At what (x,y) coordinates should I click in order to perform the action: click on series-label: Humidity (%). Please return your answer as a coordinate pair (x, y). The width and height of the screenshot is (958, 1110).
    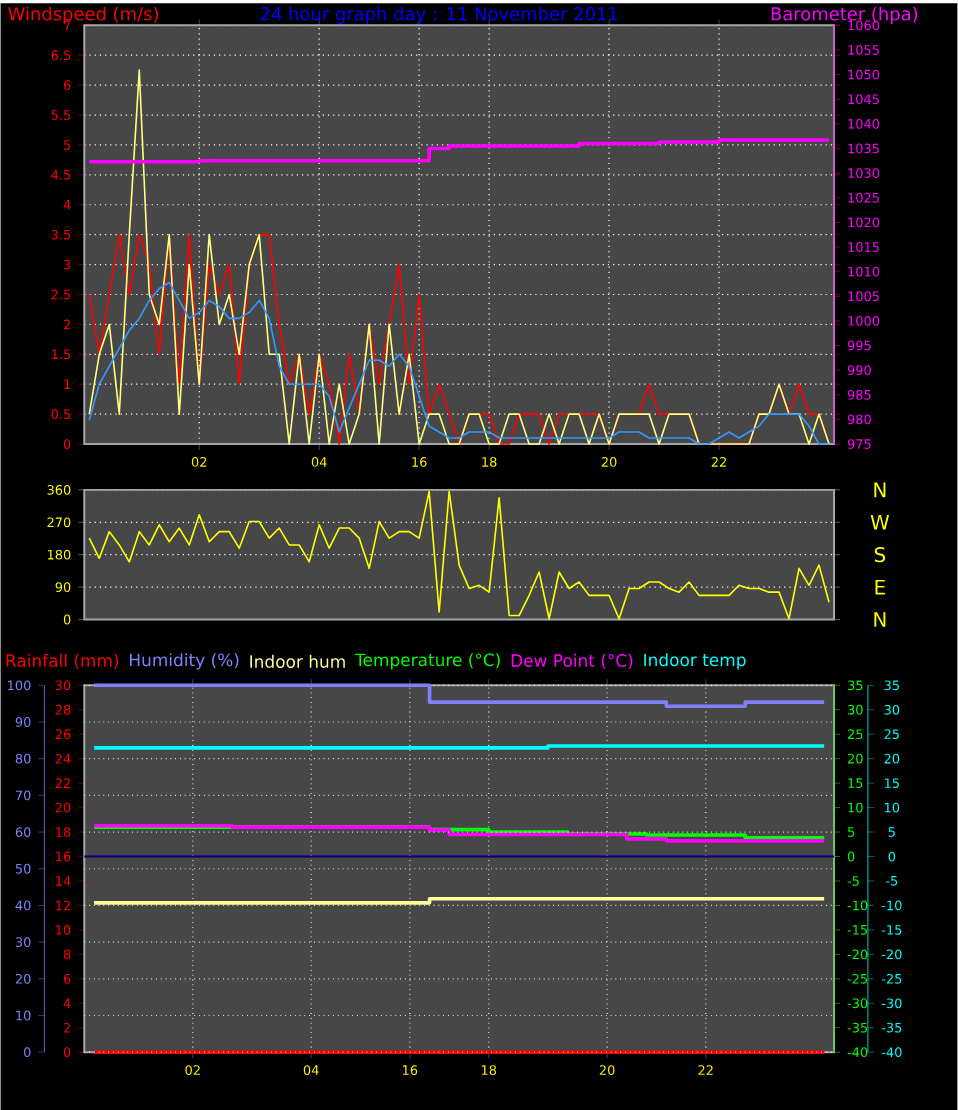
    Looking at the image, I should click on (184, 661).